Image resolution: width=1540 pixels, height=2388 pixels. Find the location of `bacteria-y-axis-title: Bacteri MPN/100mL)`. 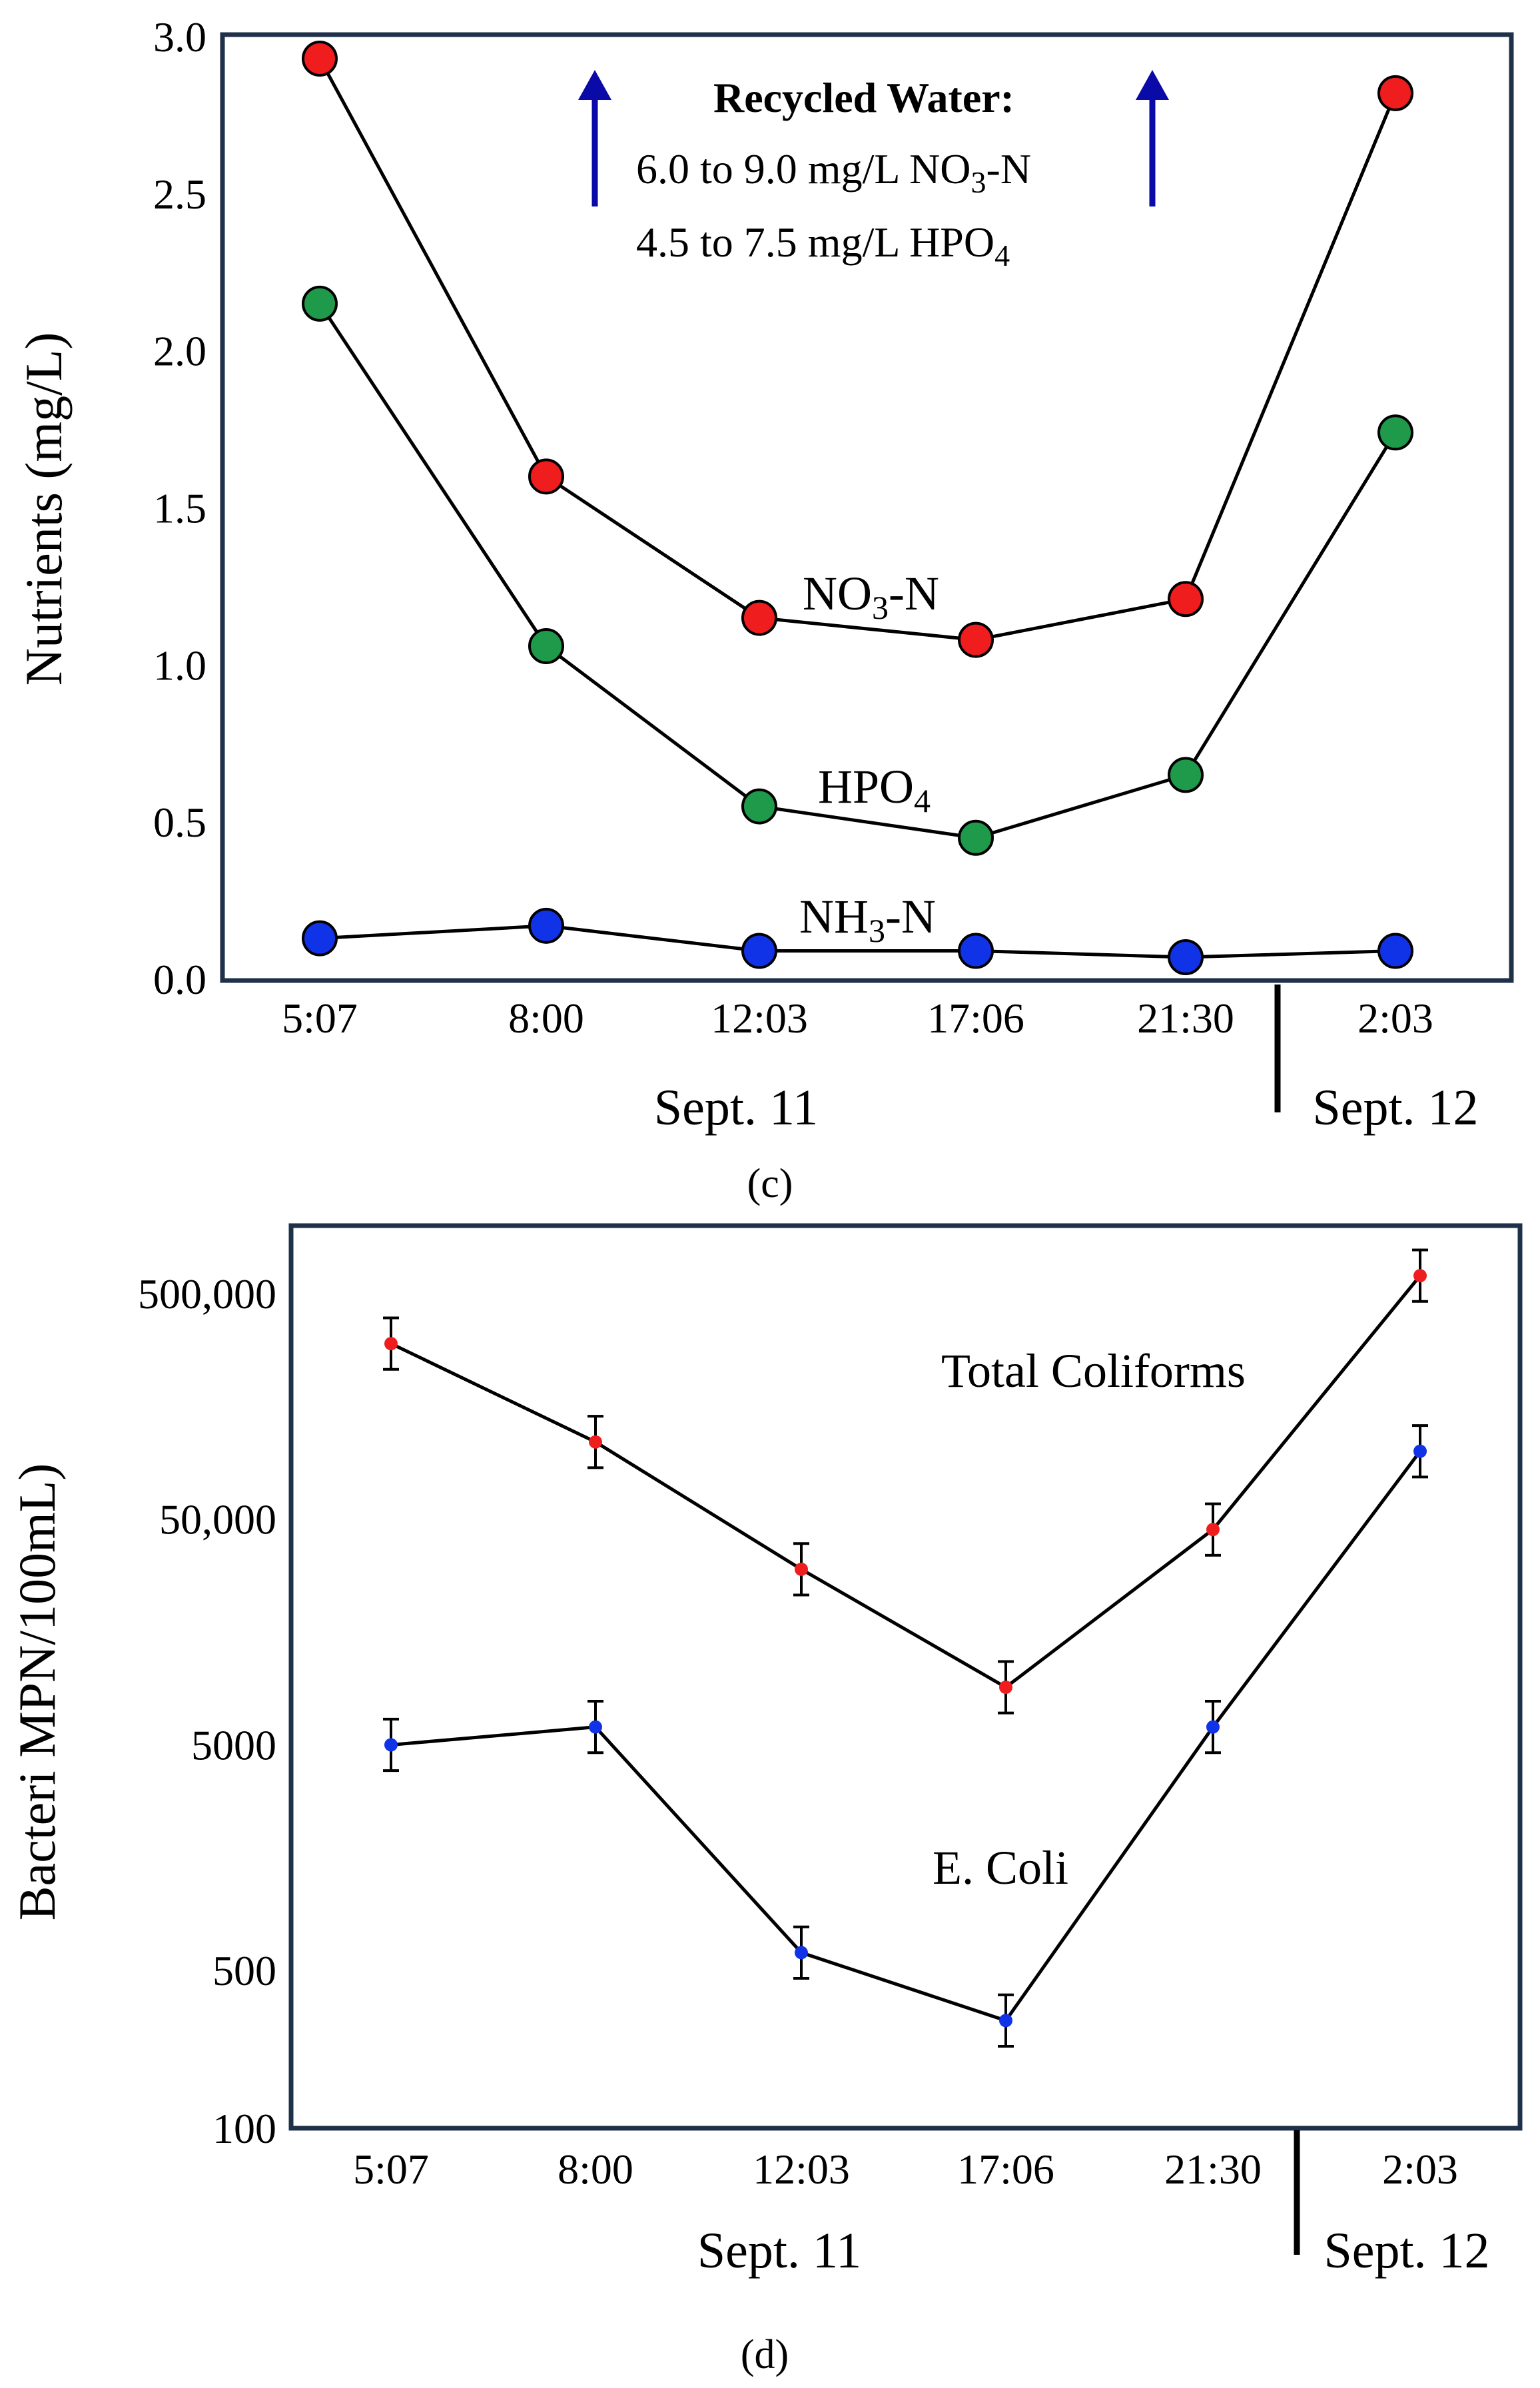

bacteria-y-axis-title: Bacteri MPN/100mL) is located at coordinates (37, 1692).